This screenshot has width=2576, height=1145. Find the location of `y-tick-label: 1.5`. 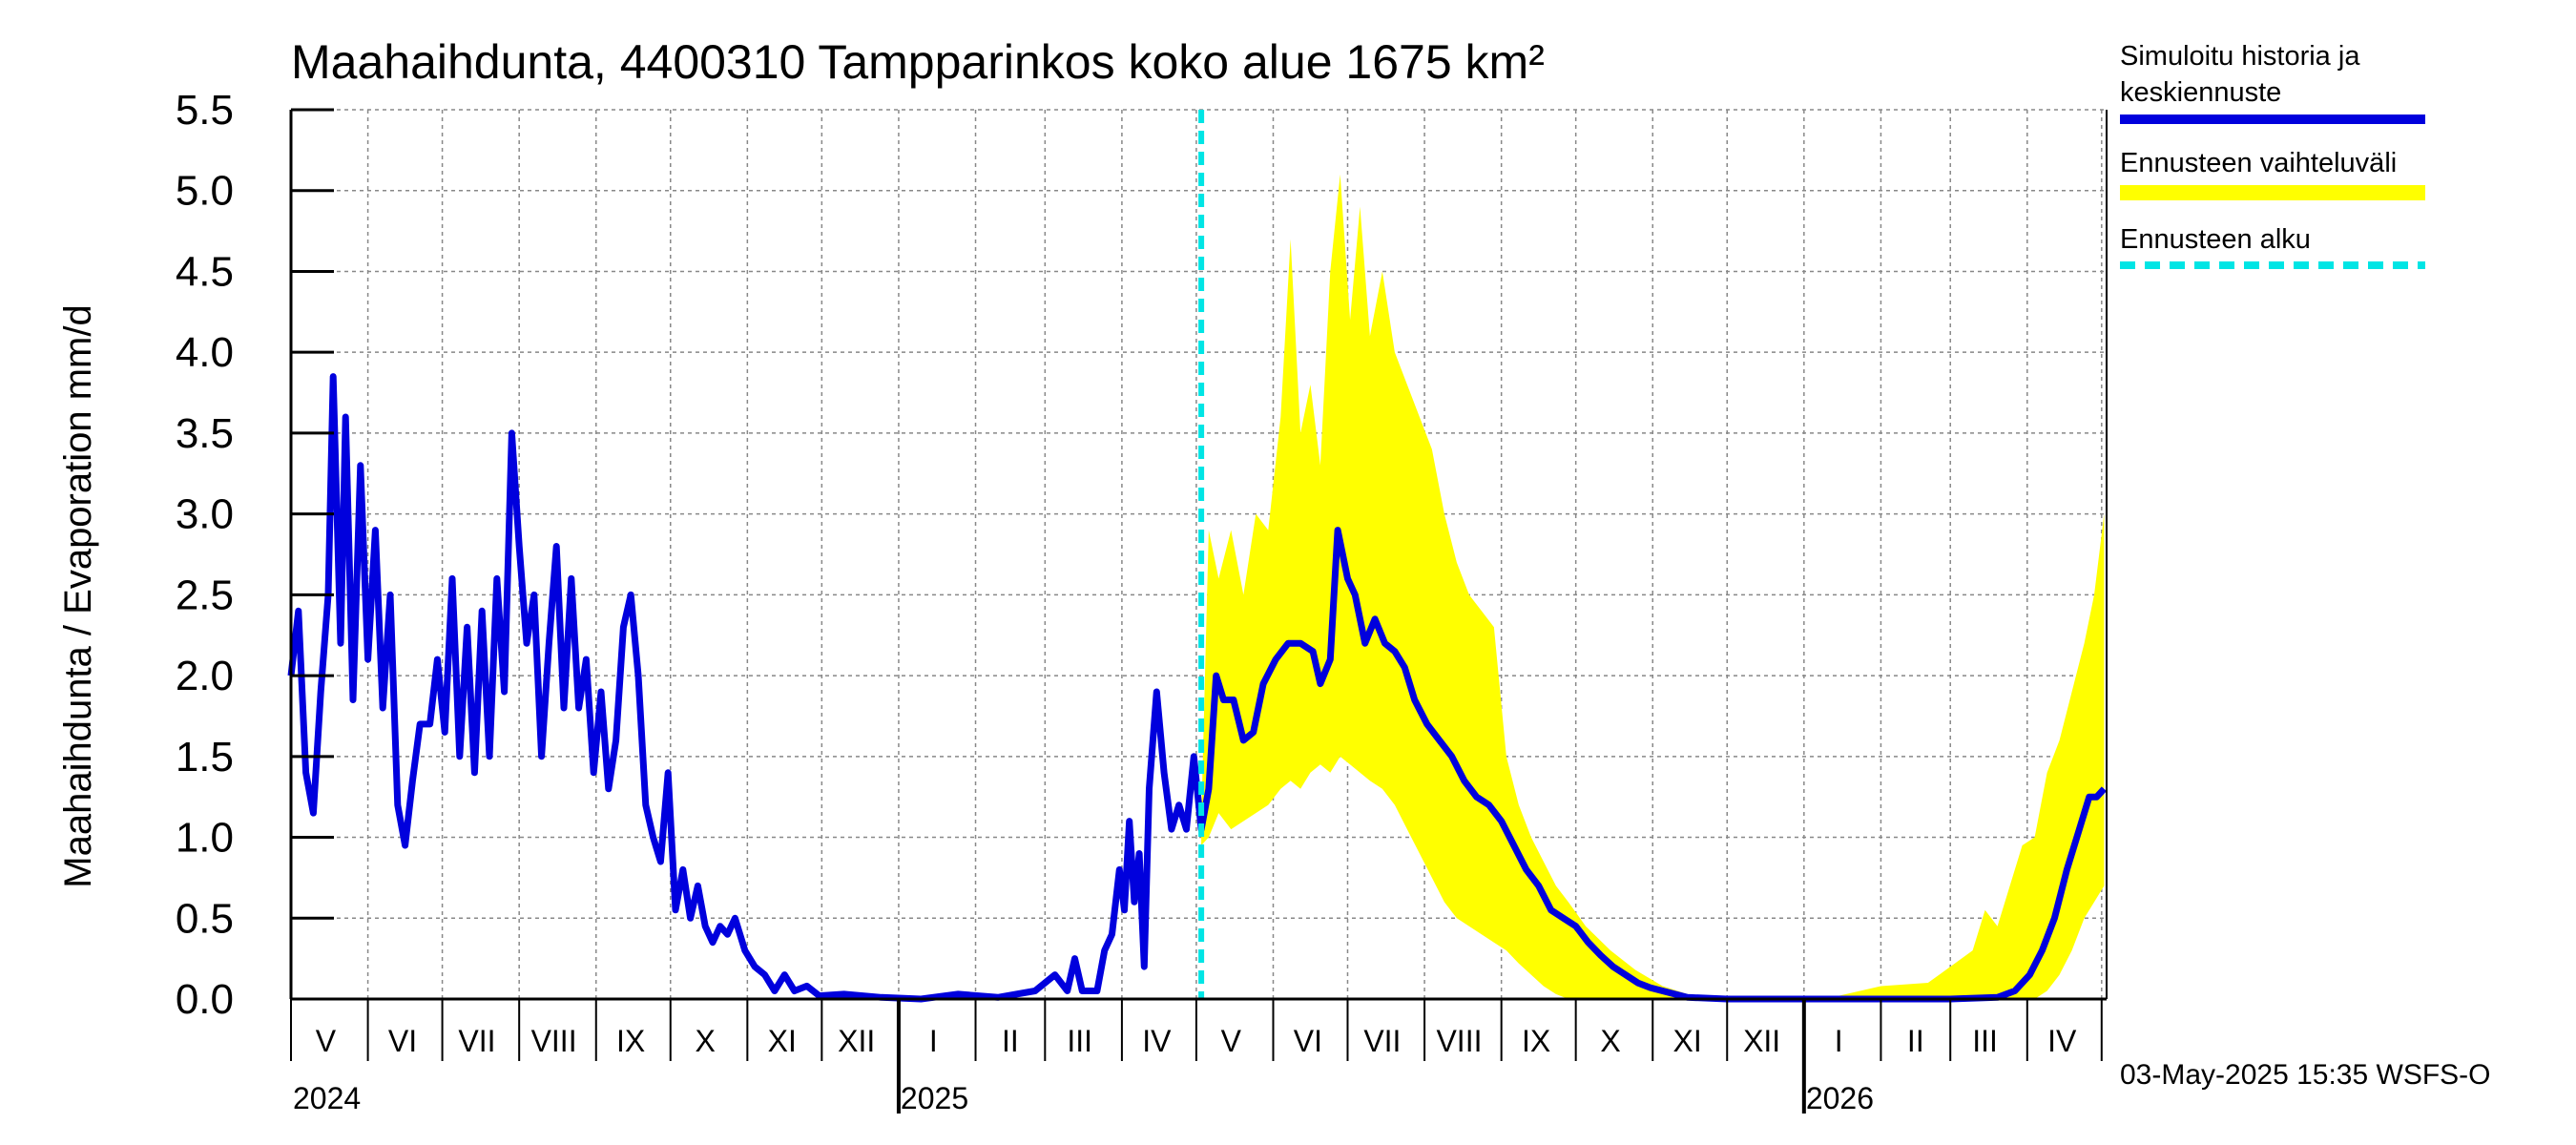

y-tick-label: 1.5 is located at coordinates (205, 758).